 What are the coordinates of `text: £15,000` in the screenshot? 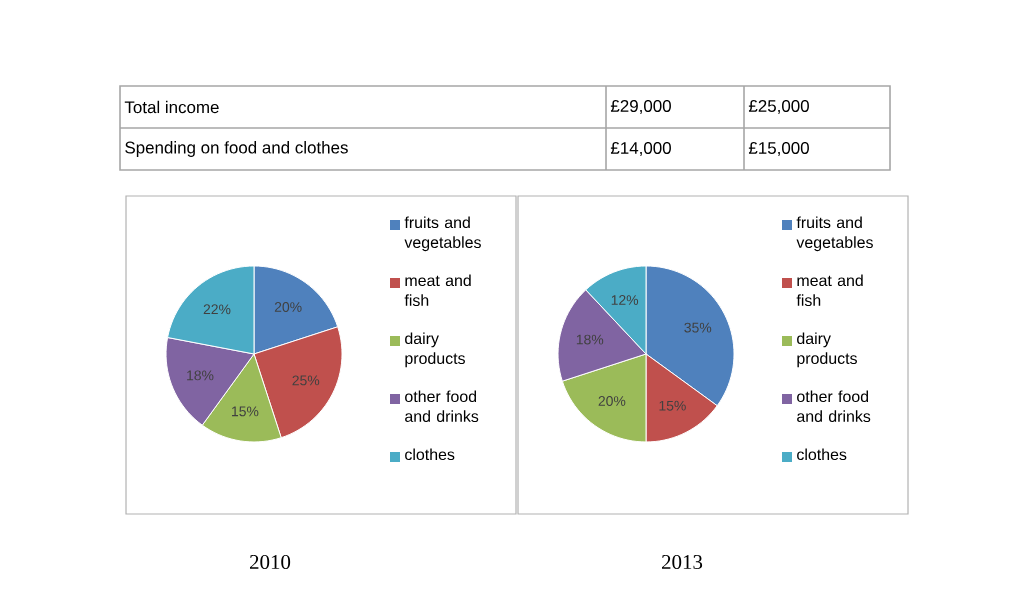 It's located at (778, 149).